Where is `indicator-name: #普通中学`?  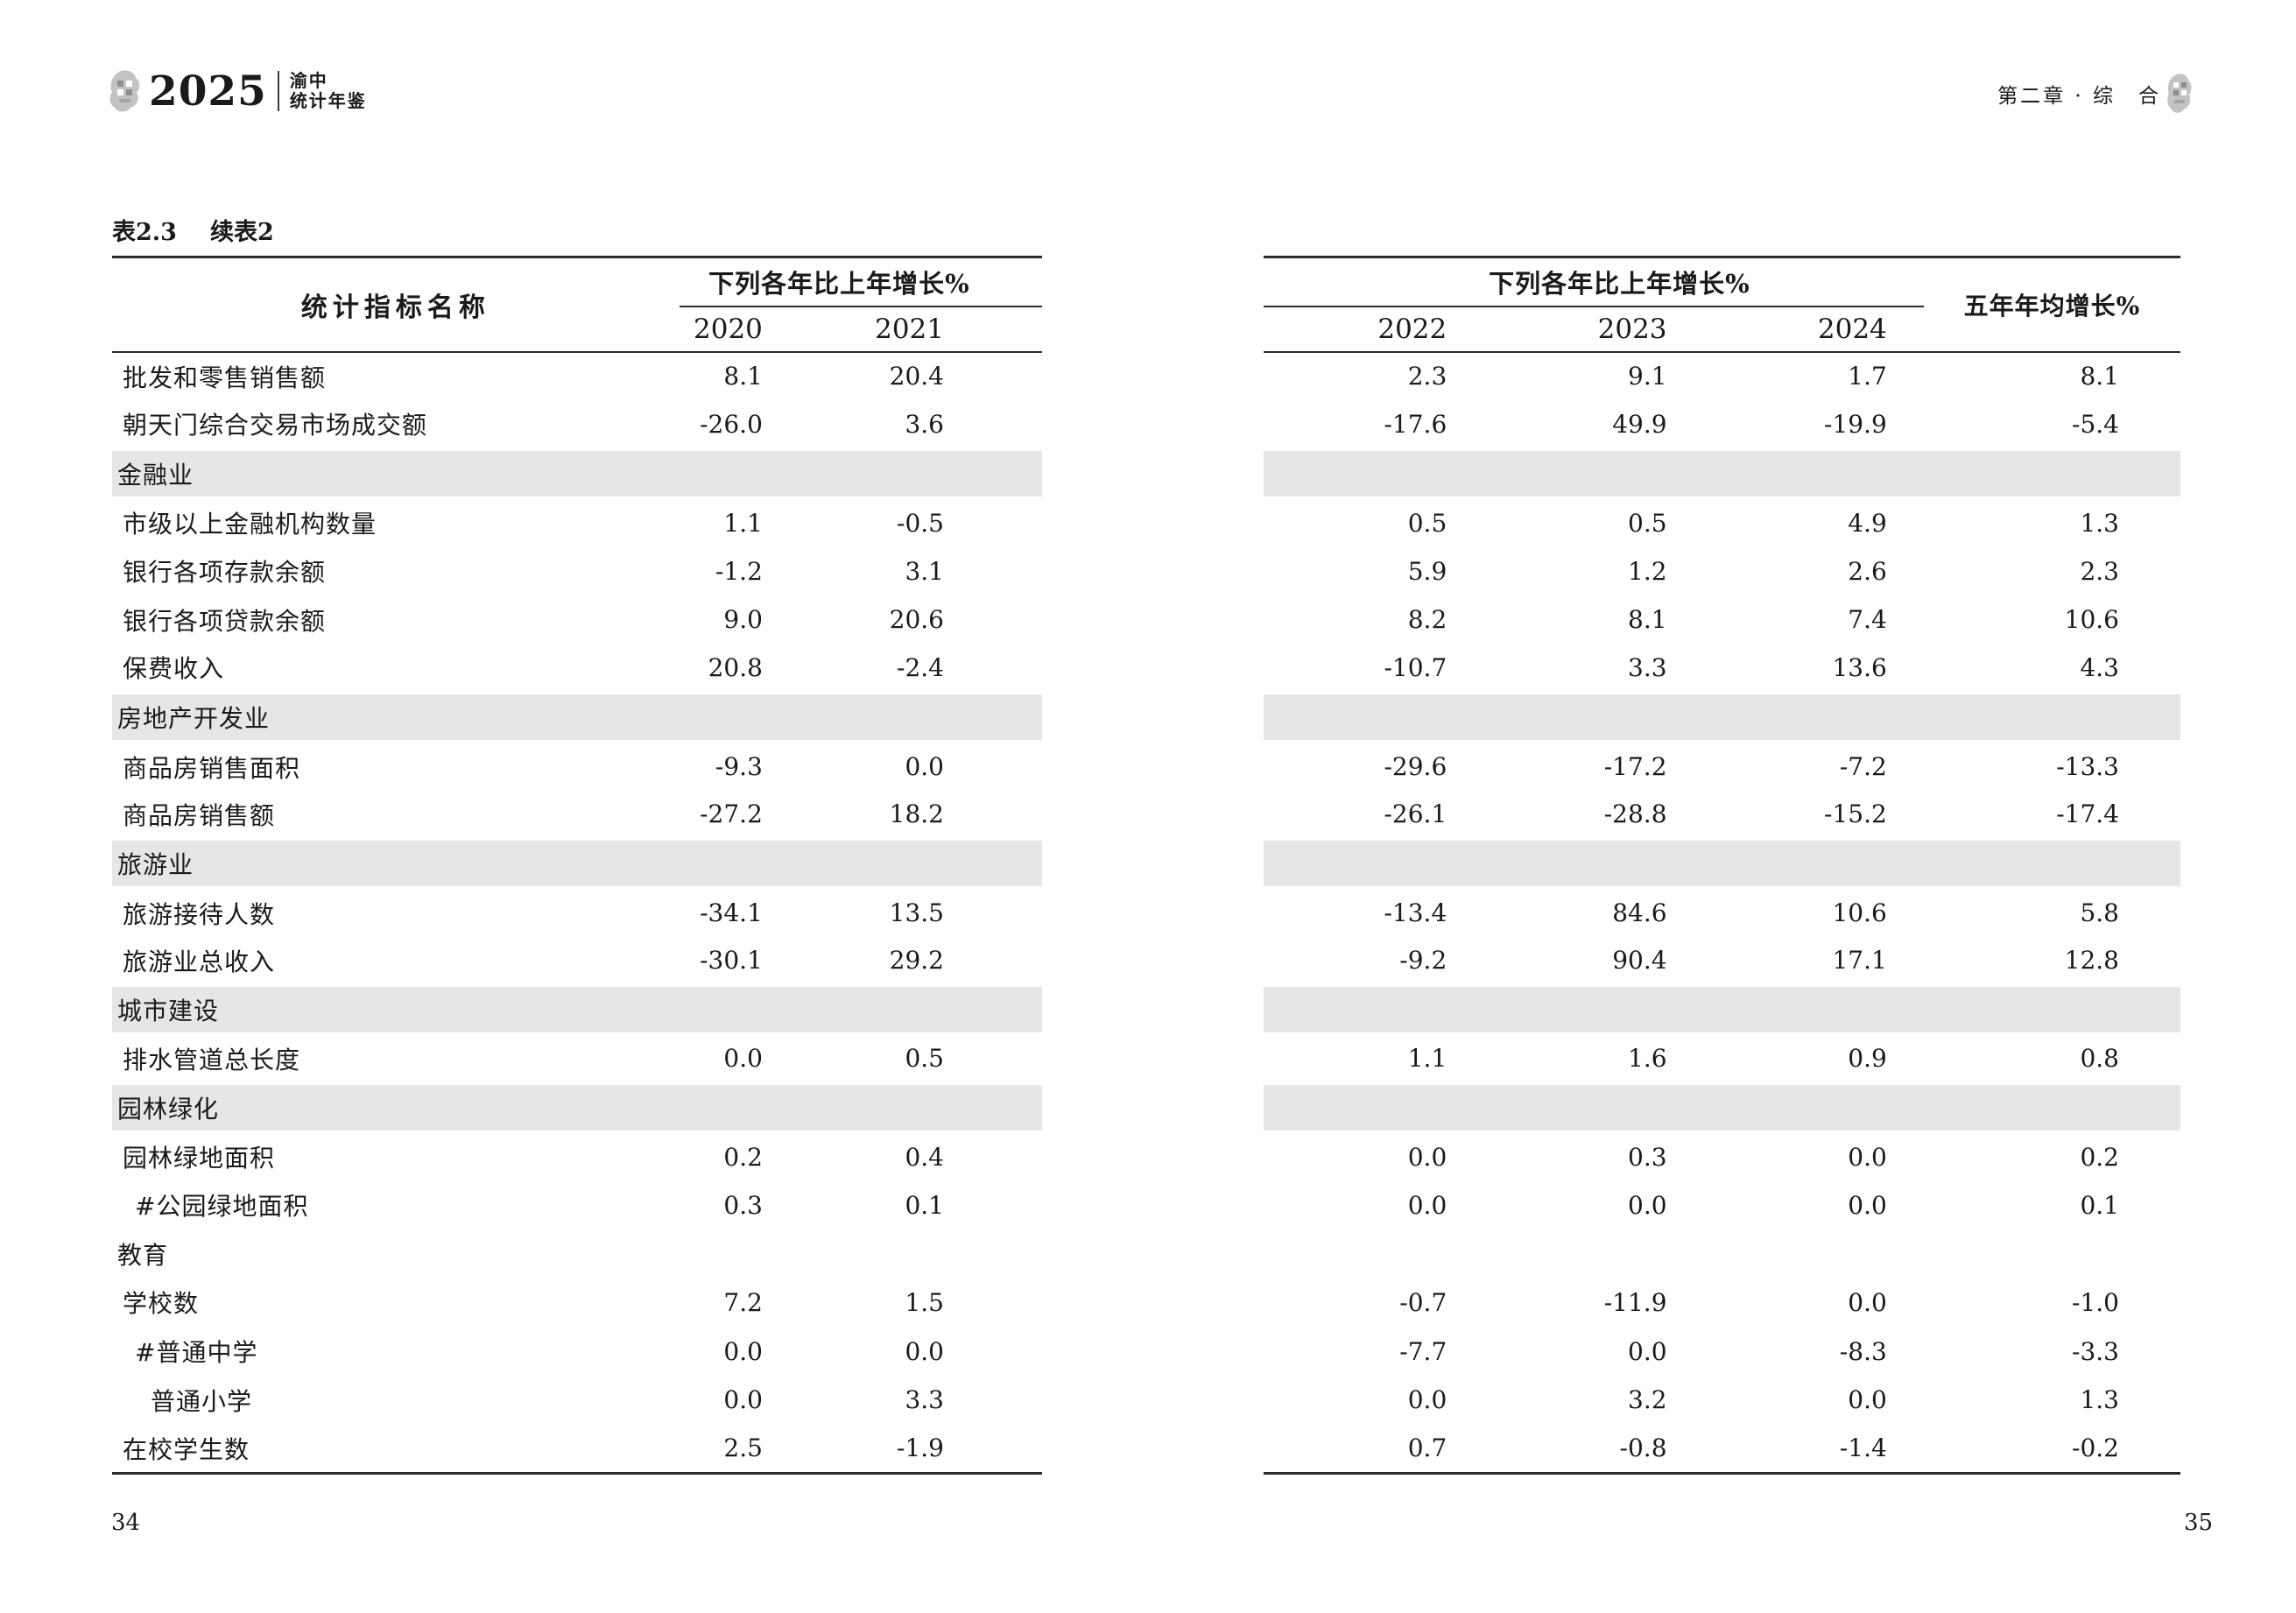
indicator-name: #普通中学 is located at coordinates (196, 1353).